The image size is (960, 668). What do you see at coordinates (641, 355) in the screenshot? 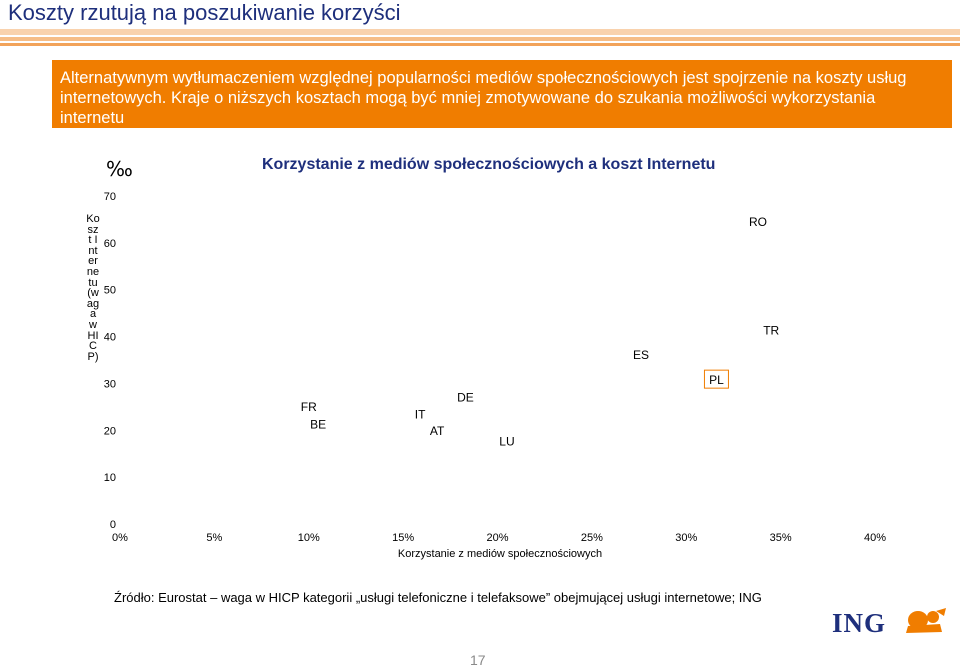
I see `point-label-es: ES` at bounding box center [641, 355].